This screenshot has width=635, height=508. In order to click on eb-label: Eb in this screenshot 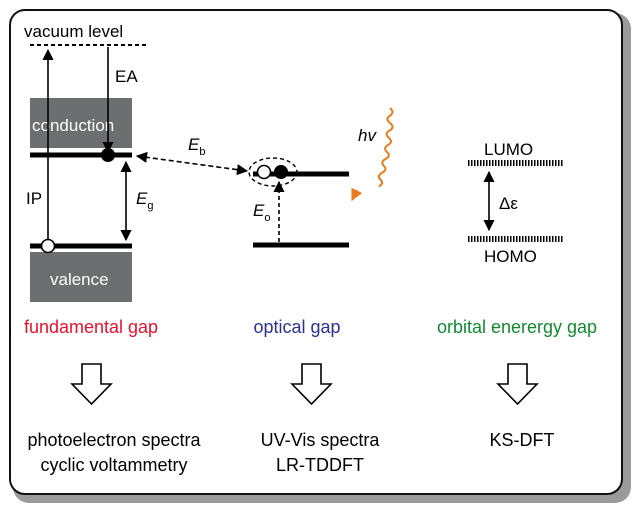, I will do `click(196, 146)`.